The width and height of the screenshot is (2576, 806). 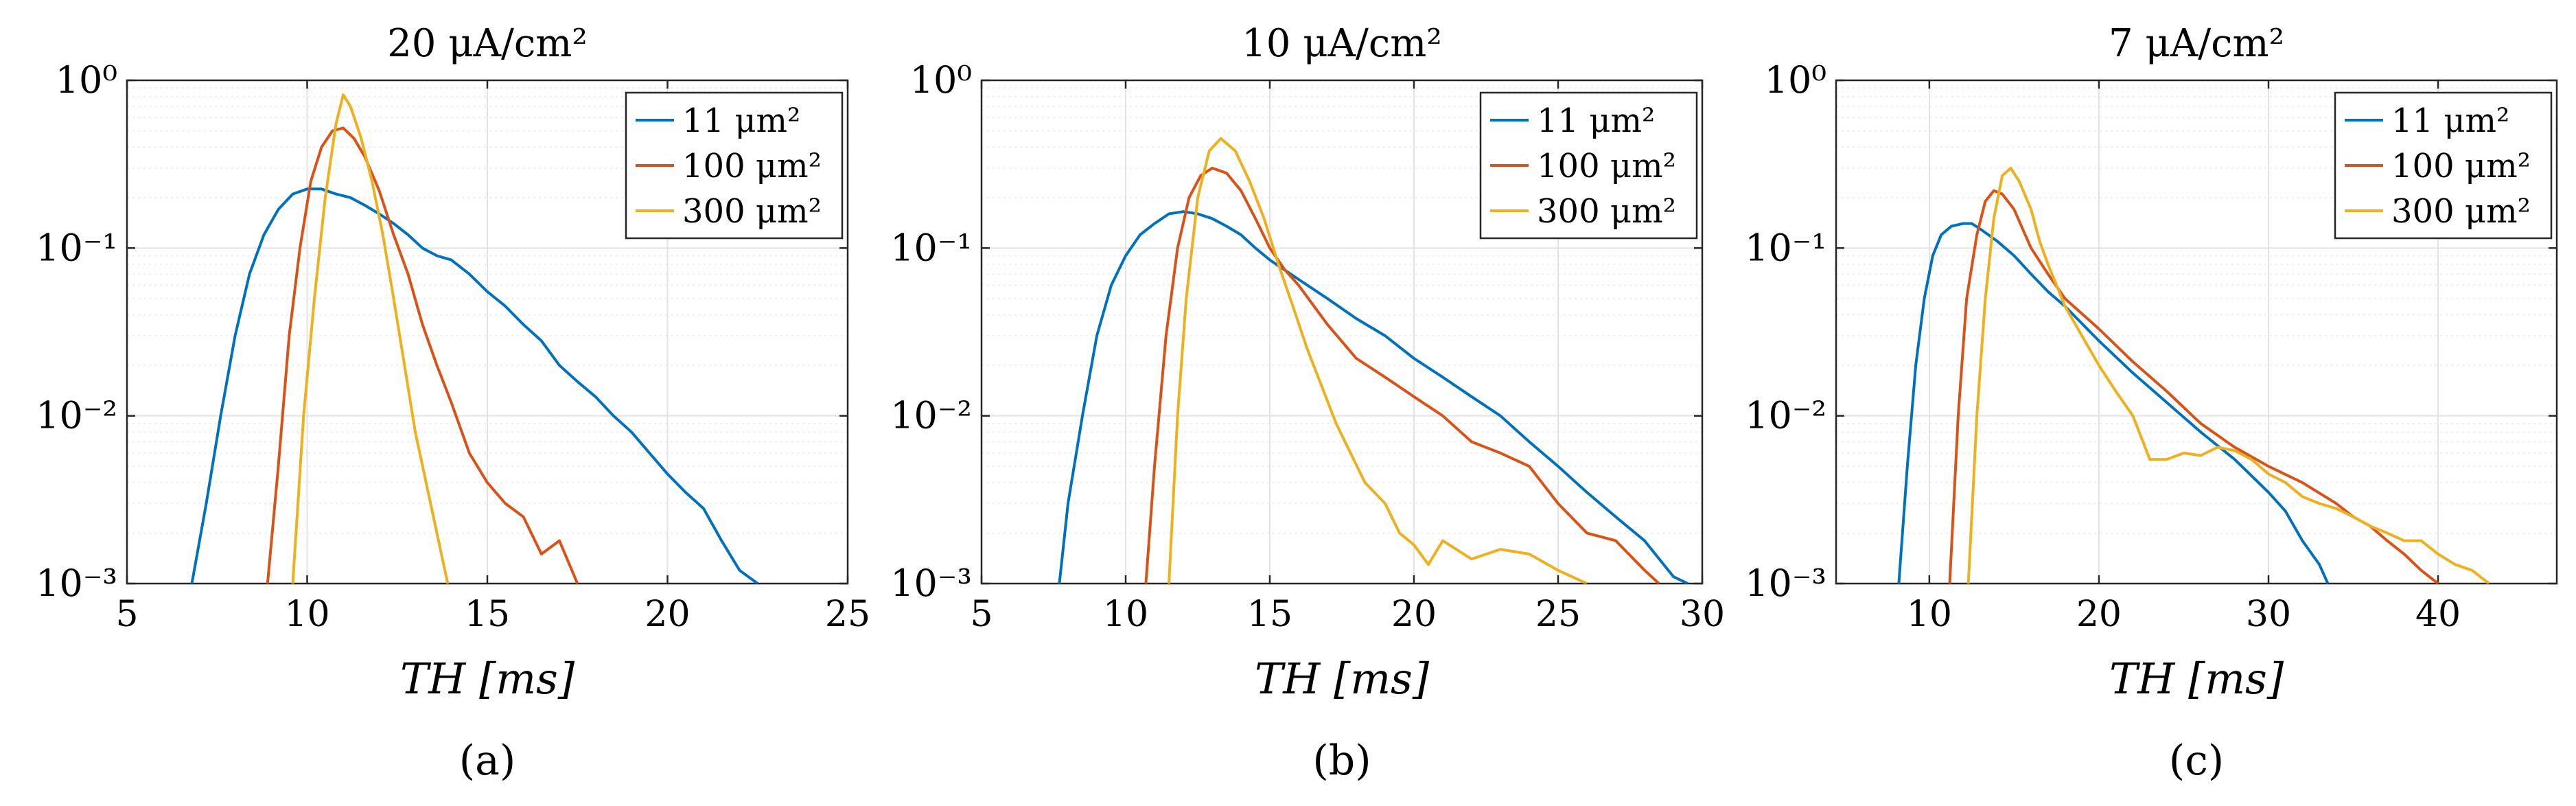 I want to click on chart-title: 20 μA/cm², so click(x=487, y=43).